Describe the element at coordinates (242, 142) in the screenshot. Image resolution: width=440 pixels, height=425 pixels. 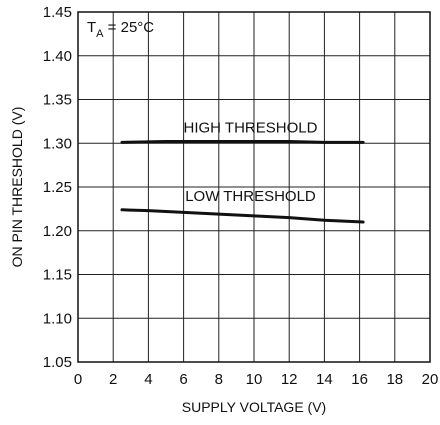
I see `high-threshold-curve` at that location.